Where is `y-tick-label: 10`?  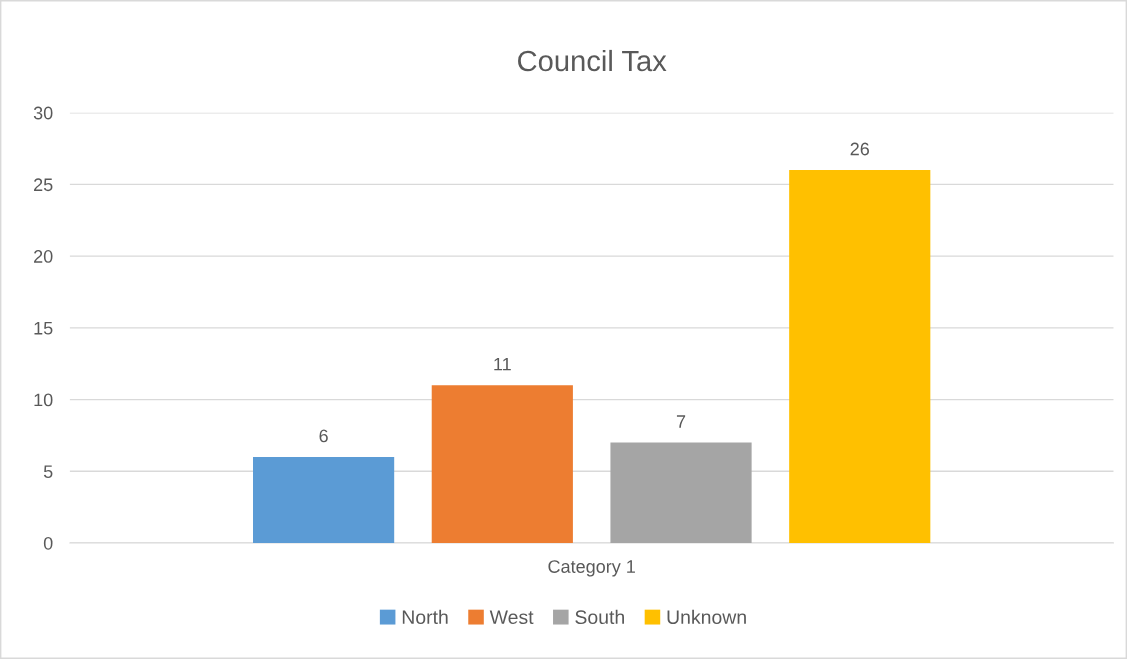
y-tick-label: 10 is located at coordinates (43, 400).